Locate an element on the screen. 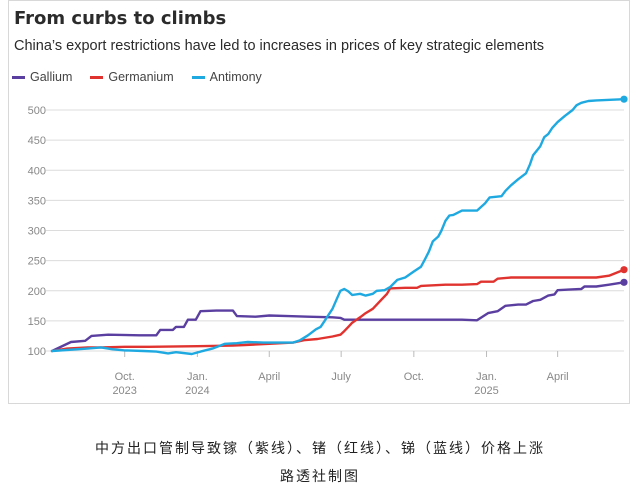 Image resolution: width=640 pixels, height=494 pixels. legend-swatch-antimony is located at coordinates (198, 77).